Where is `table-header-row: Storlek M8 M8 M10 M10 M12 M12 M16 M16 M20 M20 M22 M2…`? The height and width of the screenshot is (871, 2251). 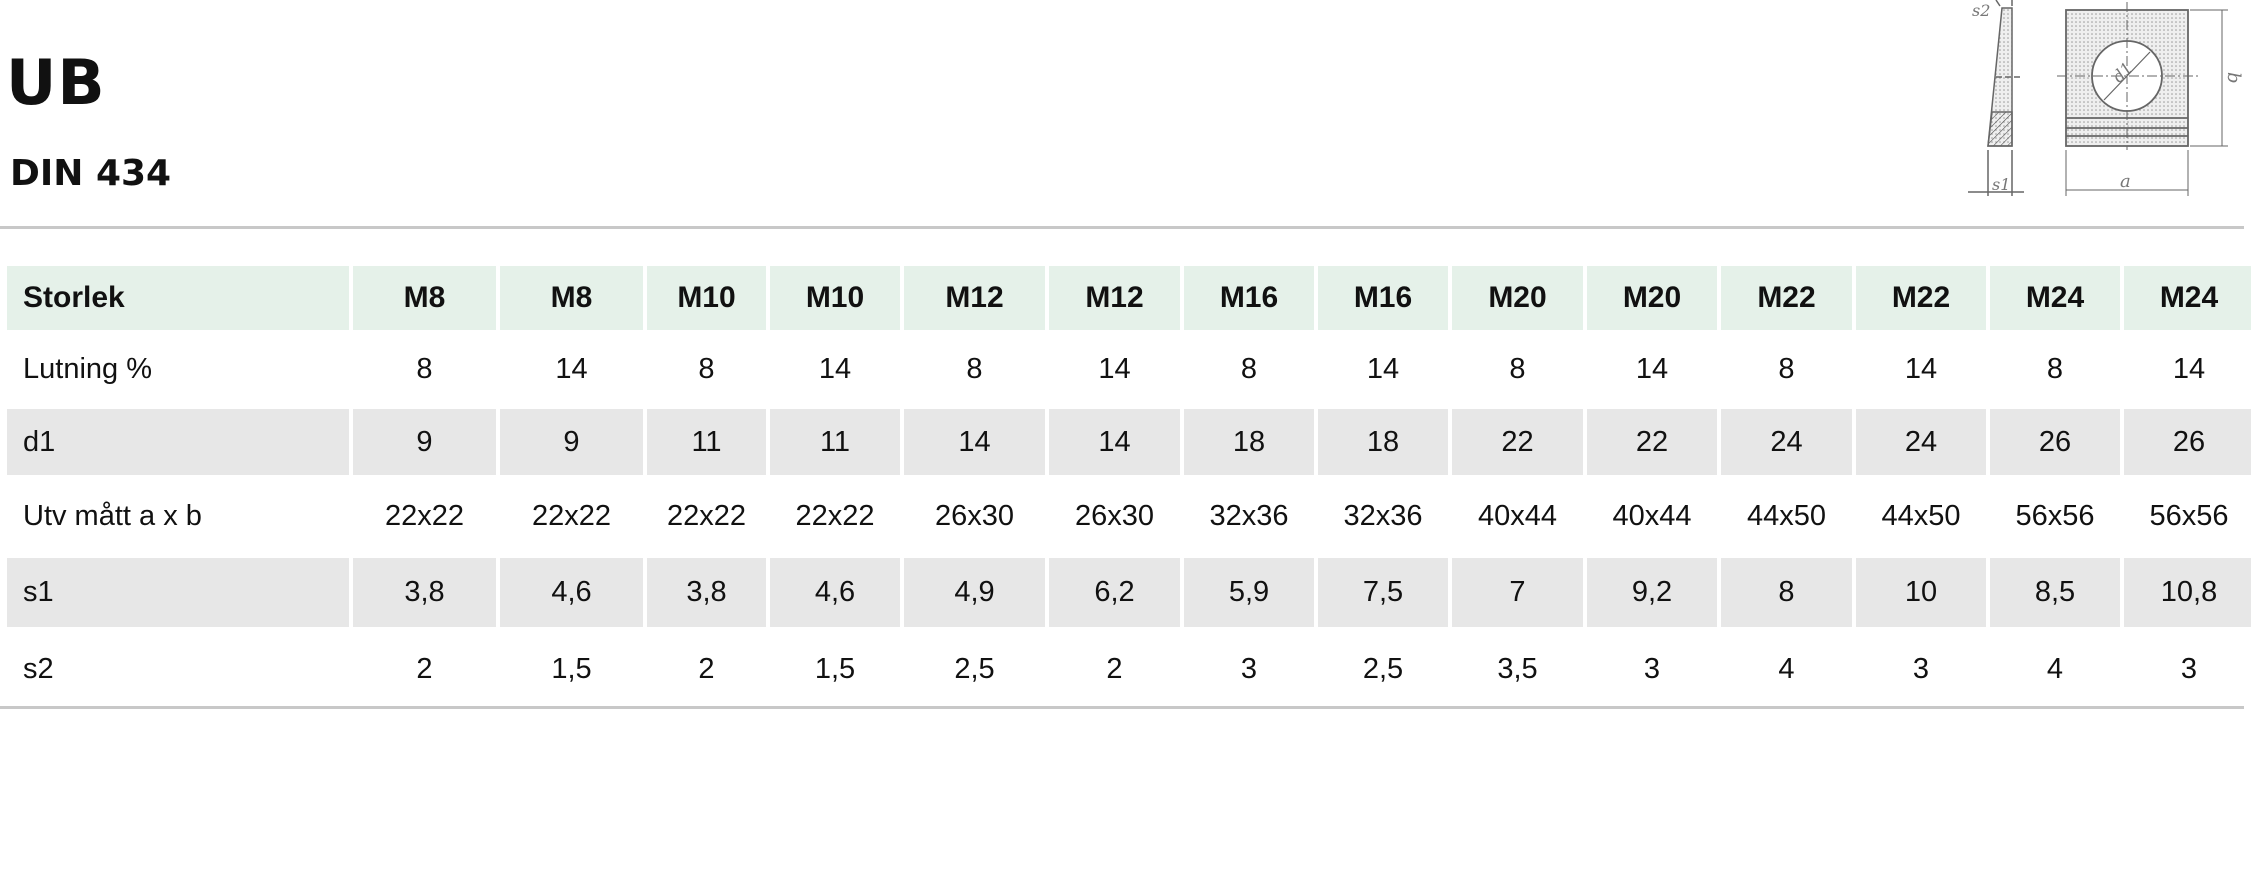 table-header-row: Storlek M8 M8 M10 M10 M12 M12 M16 M16 M20 M20 M22 M2… is located at coordinates (1129, 298).